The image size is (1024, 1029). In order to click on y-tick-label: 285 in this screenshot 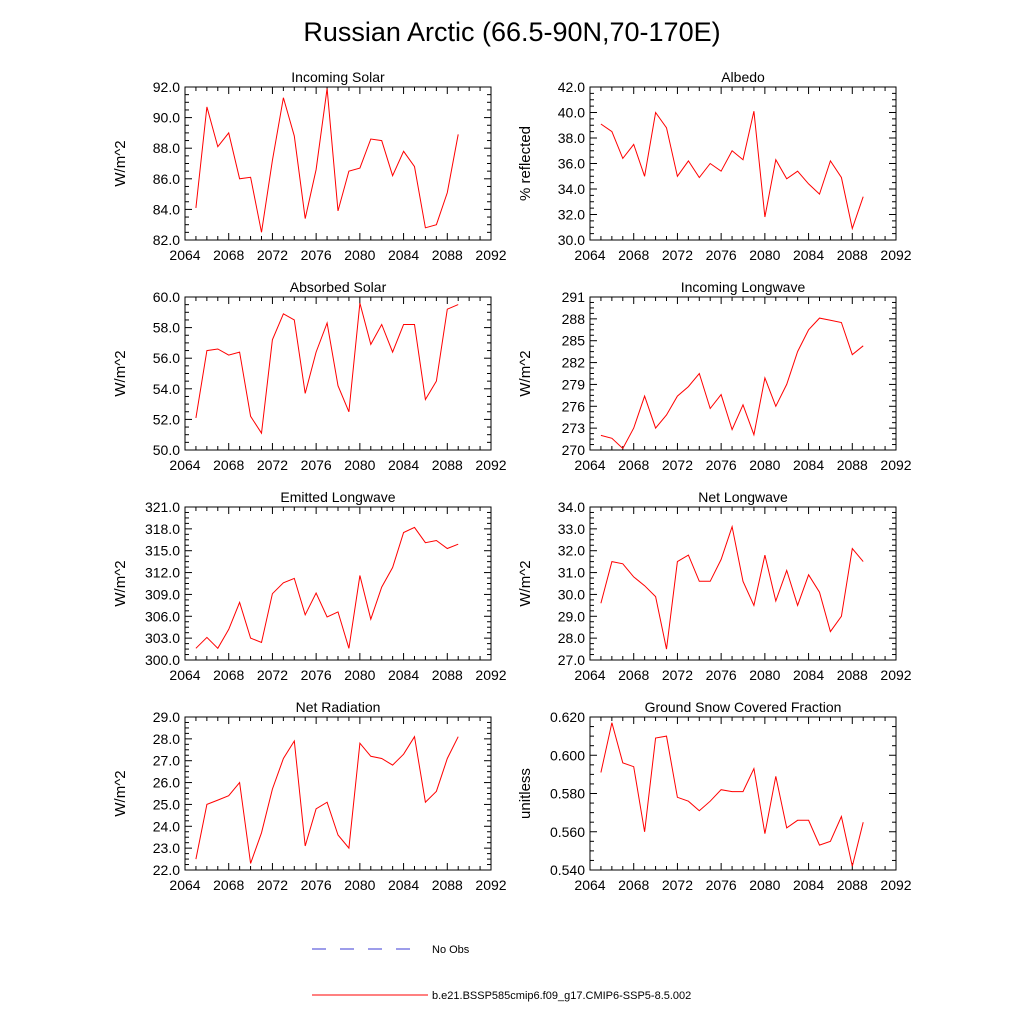, I will do `click(574, 341)`.